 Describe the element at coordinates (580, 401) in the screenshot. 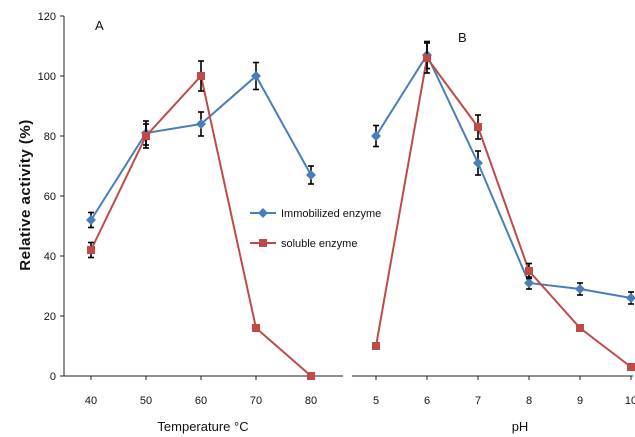

I see `x-tick-label: 9` at that location.